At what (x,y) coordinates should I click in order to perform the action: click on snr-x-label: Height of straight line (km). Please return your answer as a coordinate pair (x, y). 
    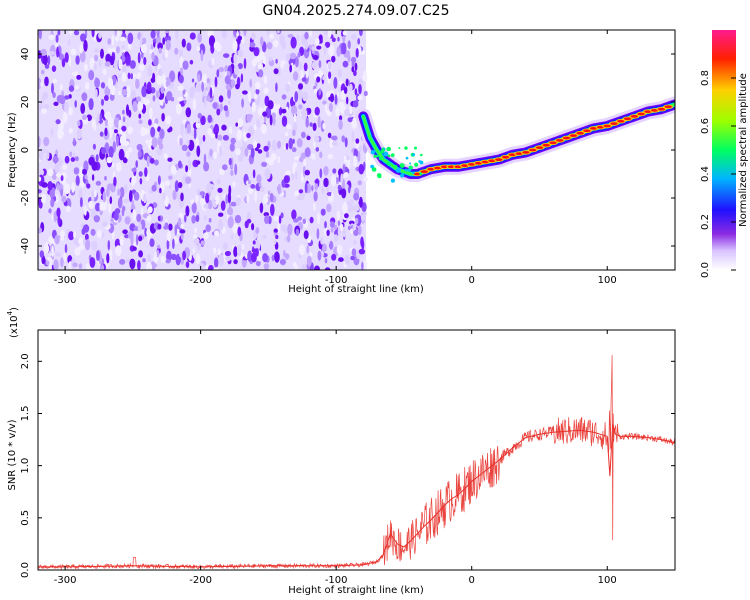
    Looking at the image, I should click on (356, 590).